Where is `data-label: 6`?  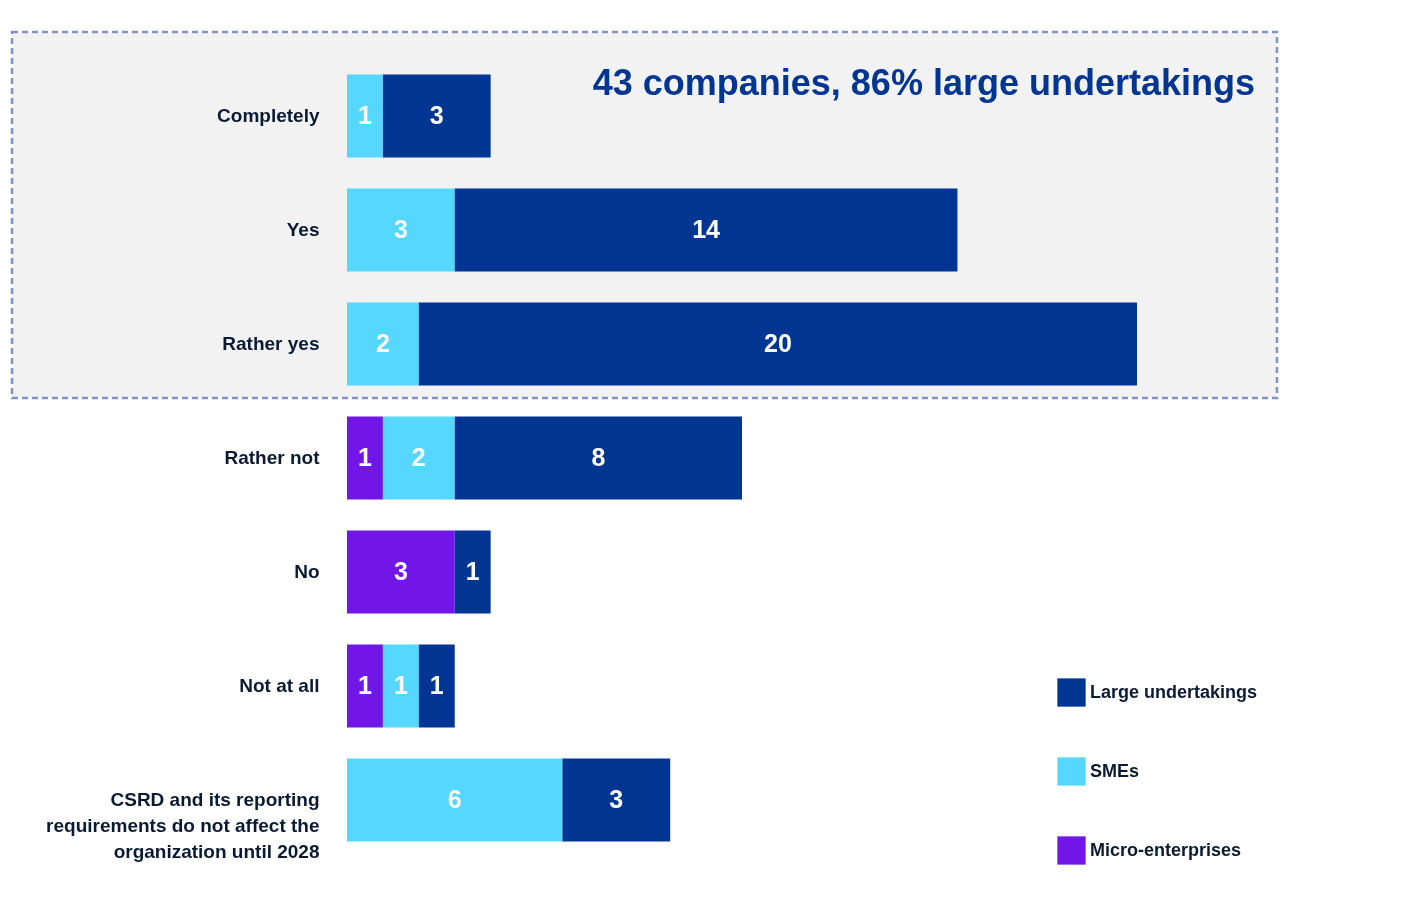
data-label: 6 is located at coordinates (454, 798).